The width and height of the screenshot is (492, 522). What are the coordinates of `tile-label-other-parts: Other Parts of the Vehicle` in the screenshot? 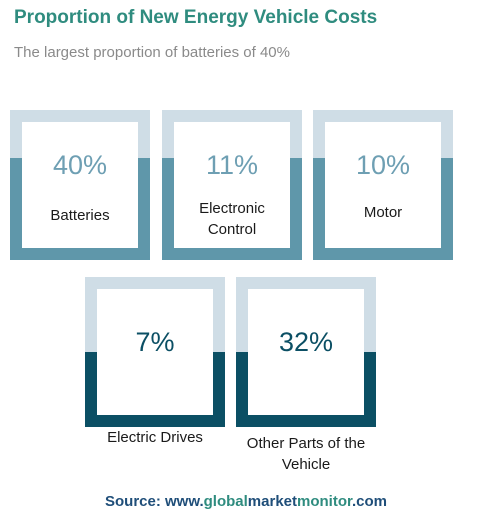 It's located at (306, 454).